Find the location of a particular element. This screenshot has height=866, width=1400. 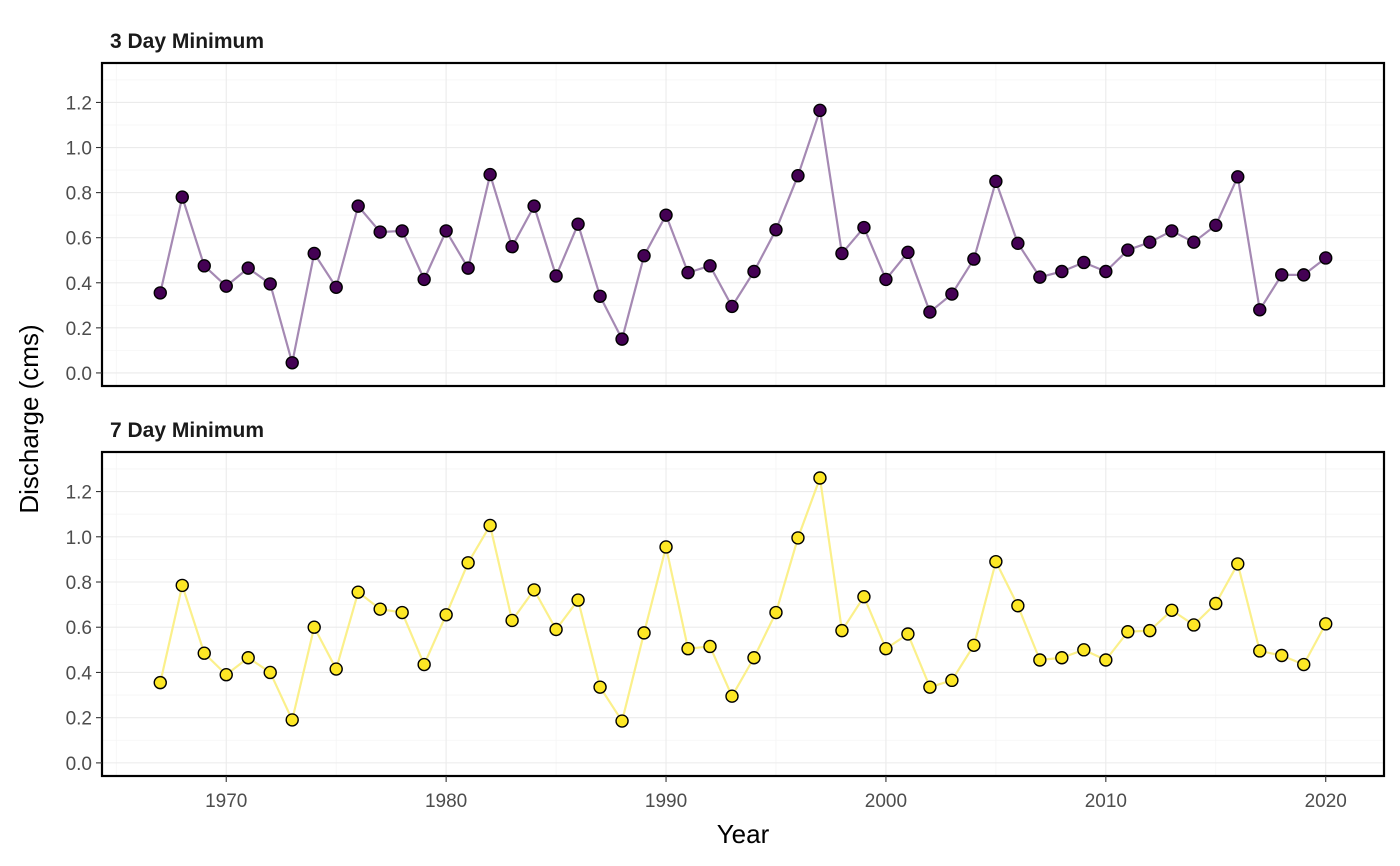

y-tick-label: 0.0 is located at coordinates (79, 374).